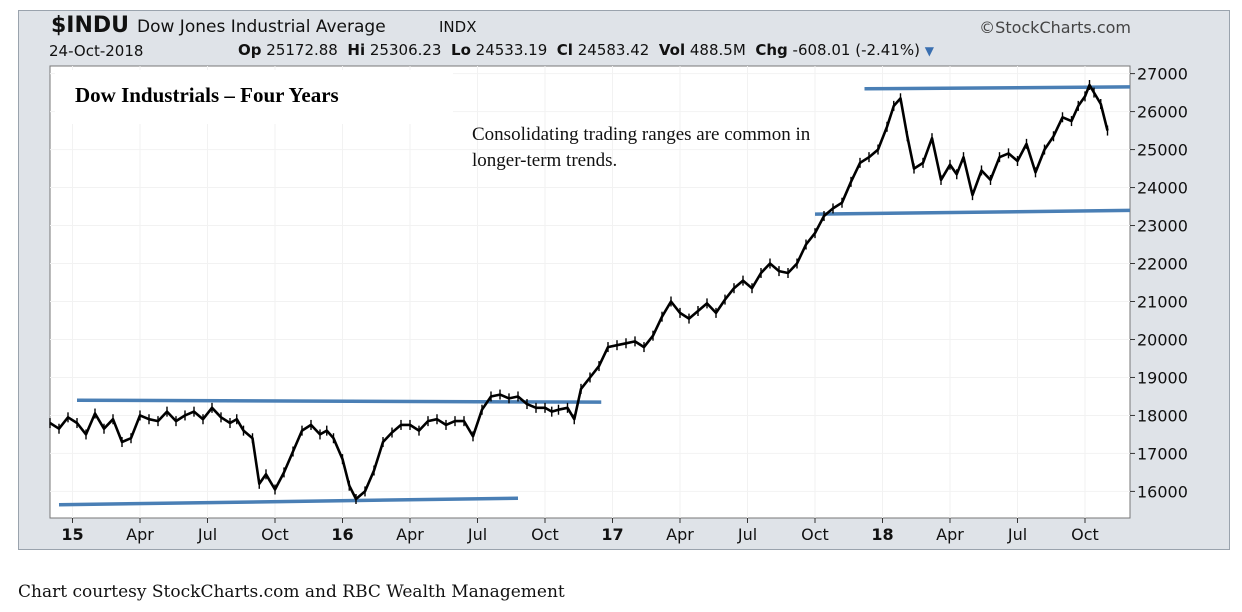  What do you see at coordinates (717, 50) in the screenshot?
I see `vol-value: 488.5M` at bounding box center [717, 50].